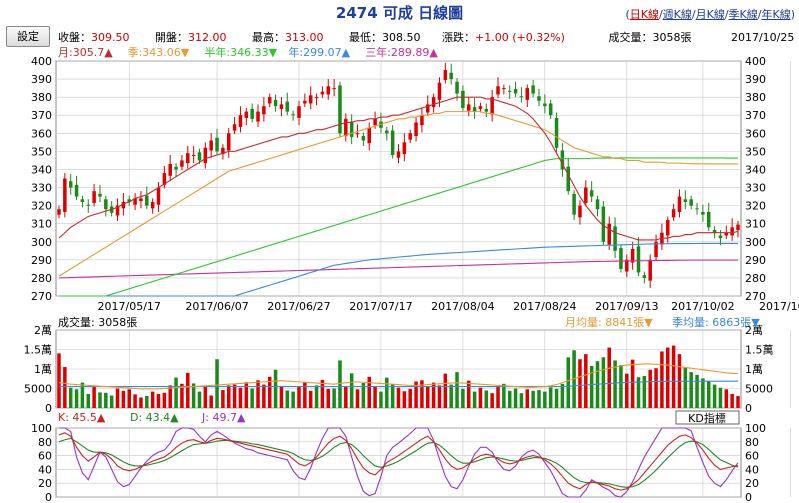 This screenshot has height=503, width=799. I want to click on link-sep-4: /, so click(759, 14).